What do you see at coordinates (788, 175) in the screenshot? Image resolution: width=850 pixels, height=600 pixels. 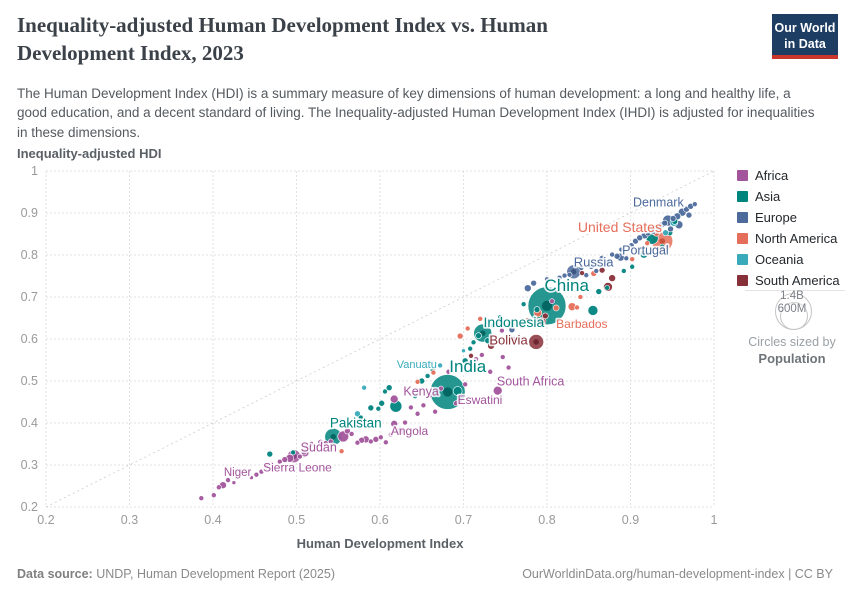 I see `legend-item-africa: Africa` at bounding box center [788, 175].